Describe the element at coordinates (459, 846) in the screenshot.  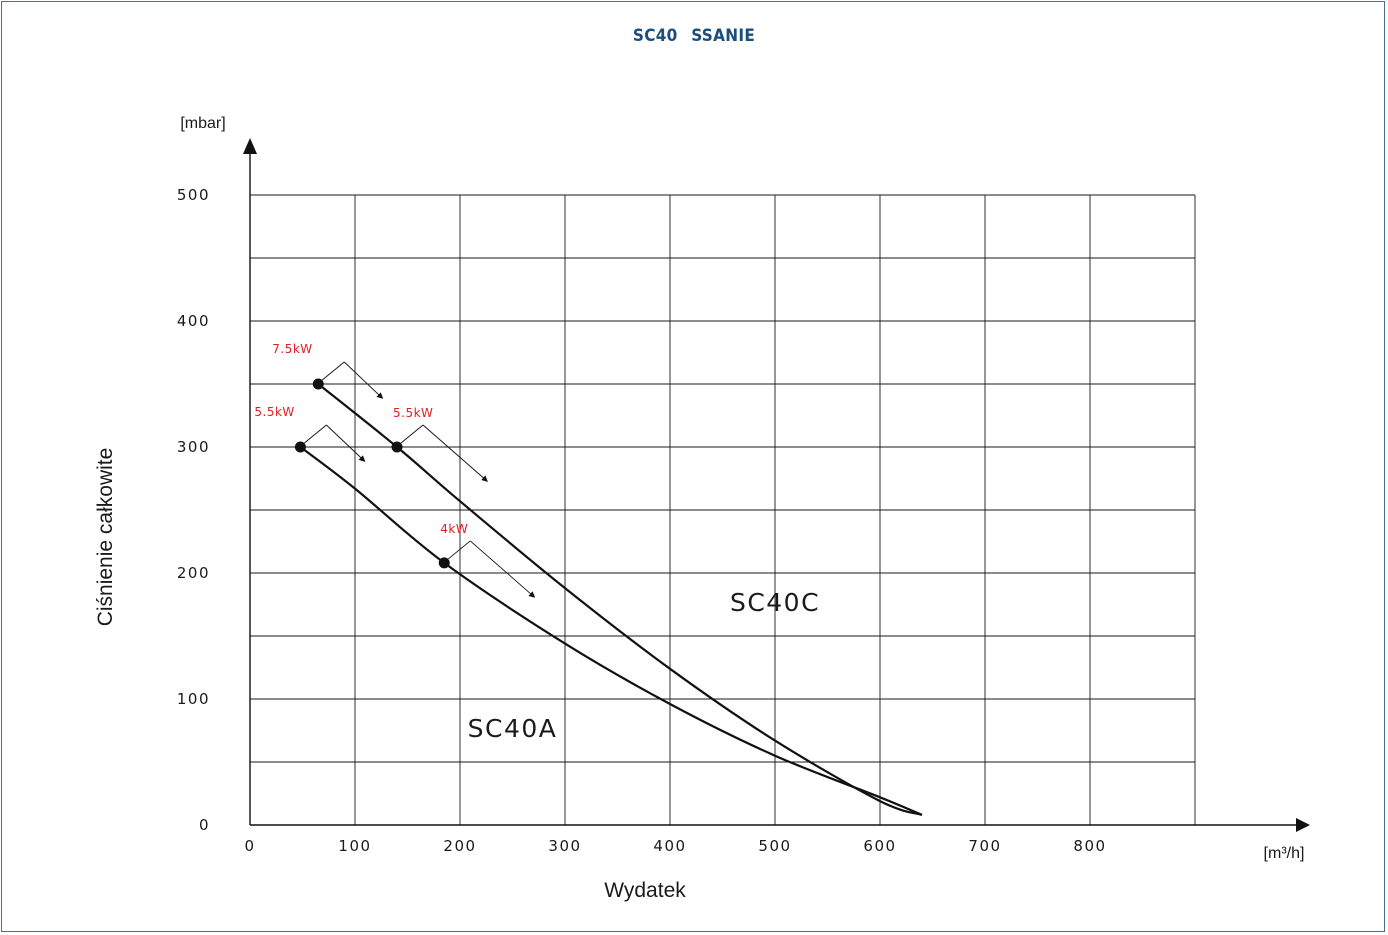
I see `x-tick-label: 200` at that location.